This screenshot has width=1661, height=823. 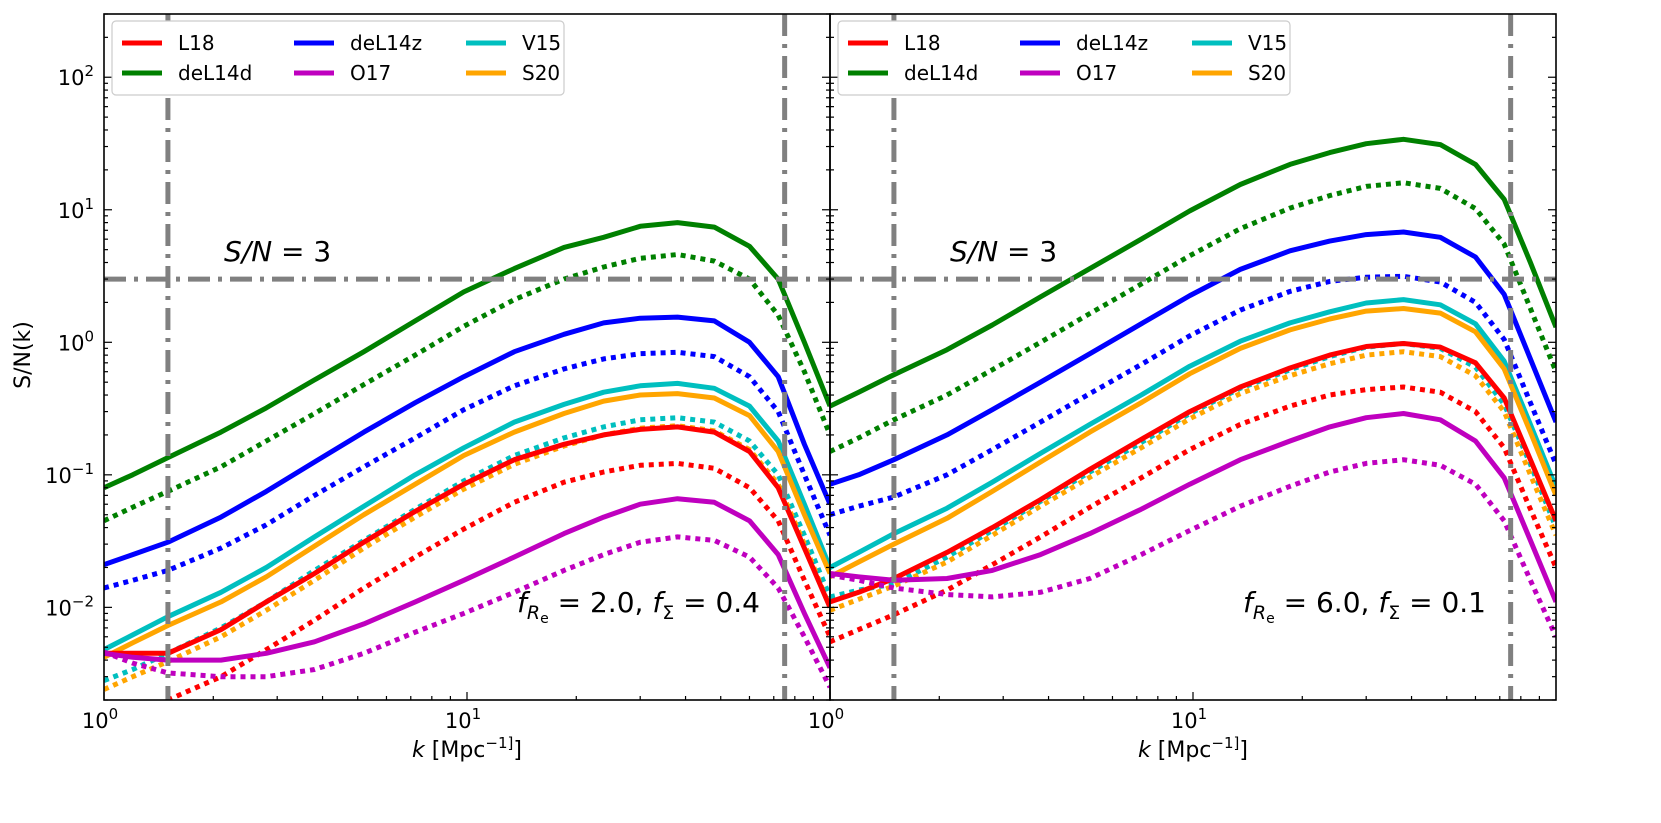 What do you see at coordinates (638, 606) in the screenshot?
I see `parameter-annotation: fRe = 2.0, fΣ = 0.4` at bounding box center [638, 606].